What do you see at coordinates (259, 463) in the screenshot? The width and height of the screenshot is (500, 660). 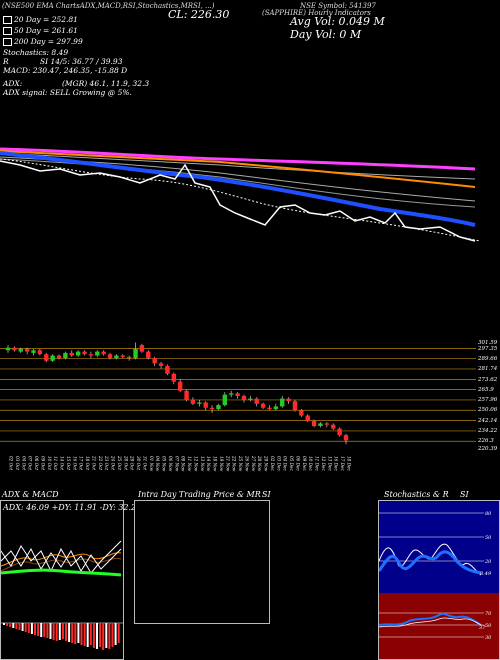 I see `date-label: 28 Nov` at bounding box center [259, 463].